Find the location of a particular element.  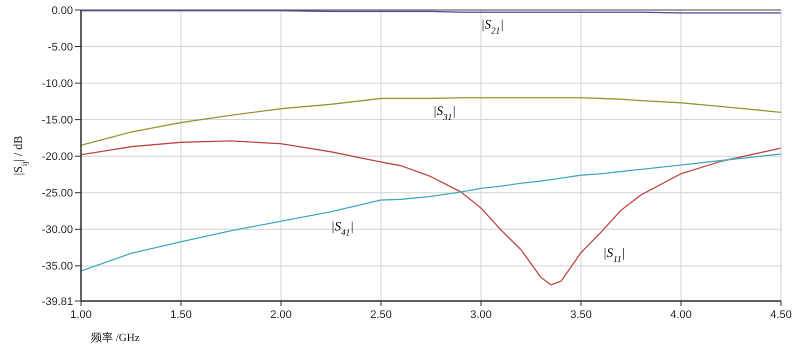

x-tick-label: 1.50 is located at coordinates (181, 315).